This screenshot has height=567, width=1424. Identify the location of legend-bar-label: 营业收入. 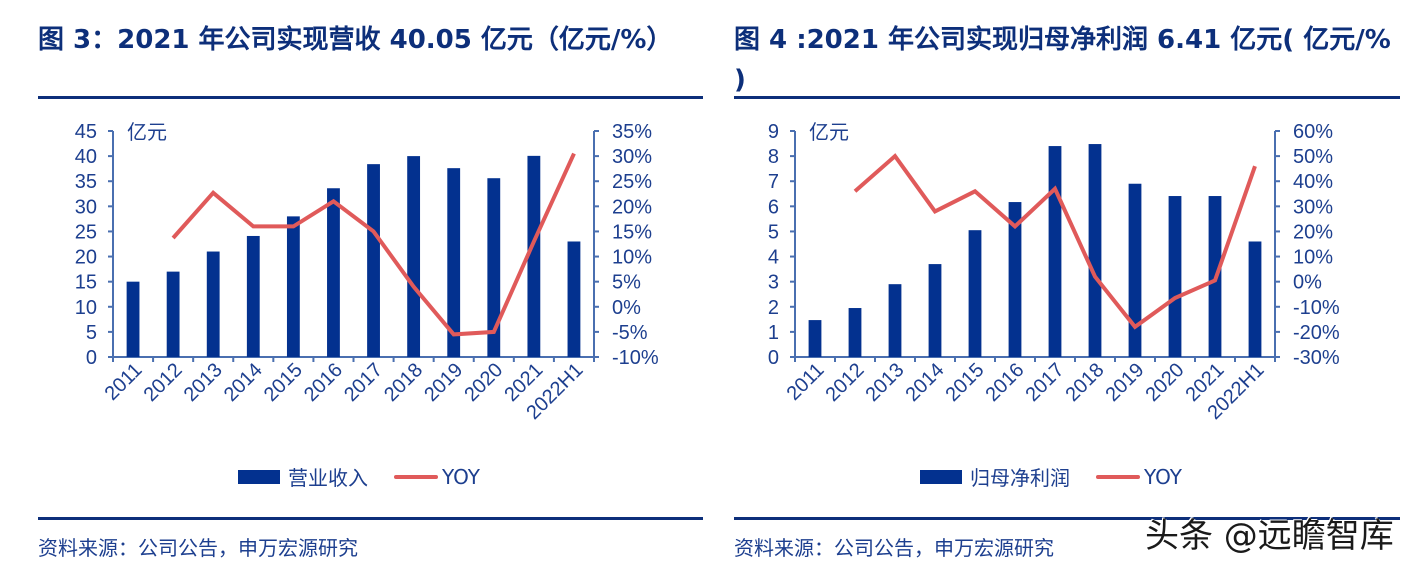
(328, 478).